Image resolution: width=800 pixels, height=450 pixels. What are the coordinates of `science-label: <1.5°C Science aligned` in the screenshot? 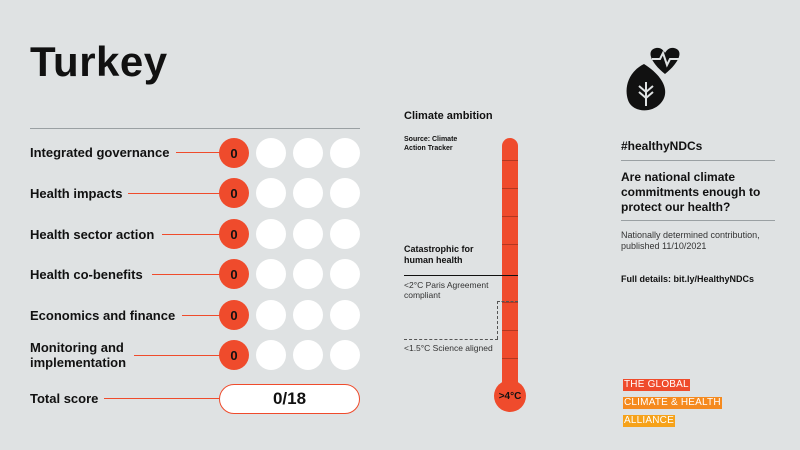 It's located at (448, 348).